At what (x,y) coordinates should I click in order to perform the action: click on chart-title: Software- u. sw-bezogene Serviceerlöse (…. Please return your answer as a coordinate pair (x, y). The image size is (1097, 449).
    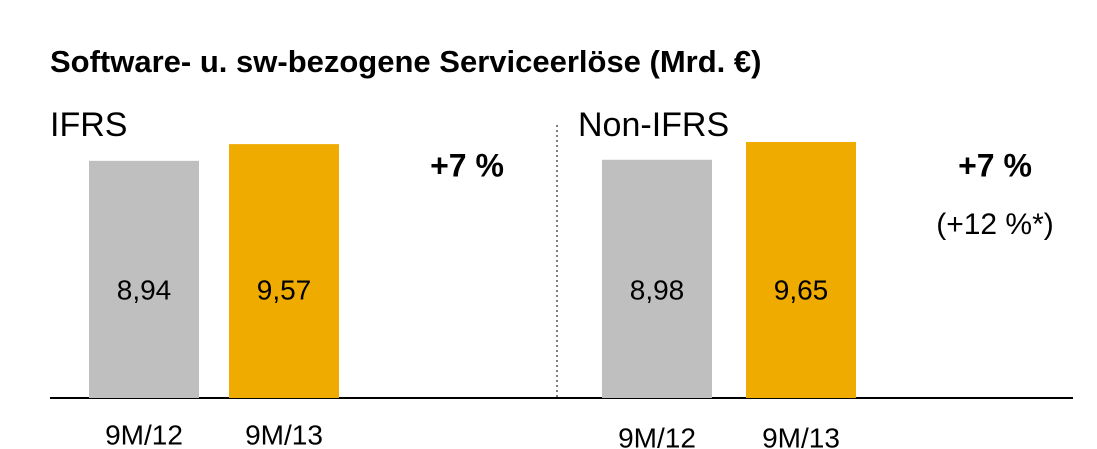
    Looking at the image, I should click on (405, 61).